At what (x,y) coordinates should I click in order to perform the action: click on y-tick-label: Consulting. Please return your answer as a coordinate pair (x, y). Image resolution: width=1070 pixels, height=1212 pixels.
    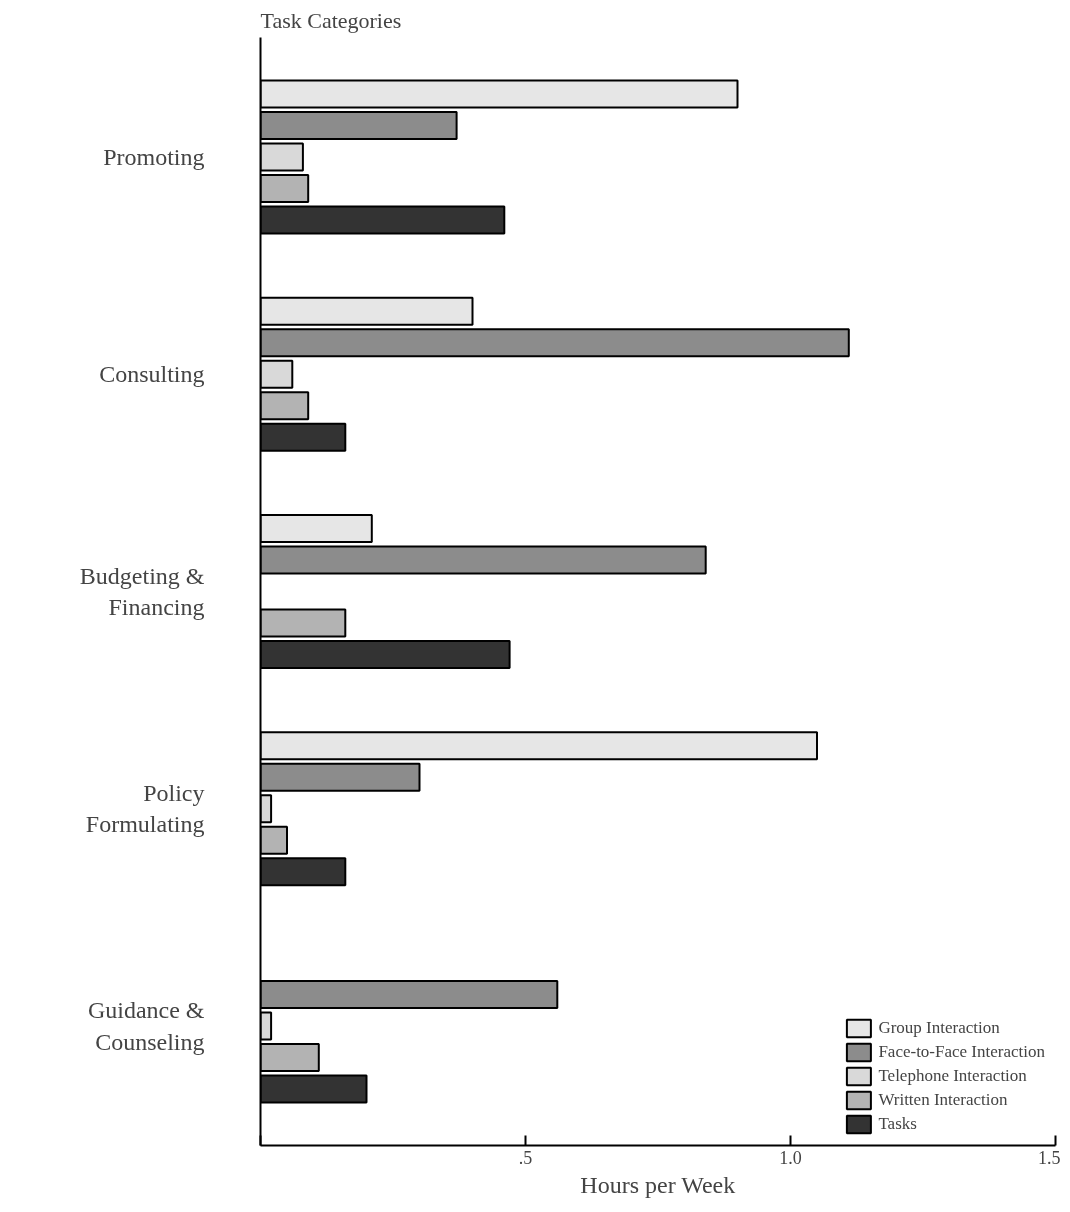
    Looking at the image, I should click on (152, 374).